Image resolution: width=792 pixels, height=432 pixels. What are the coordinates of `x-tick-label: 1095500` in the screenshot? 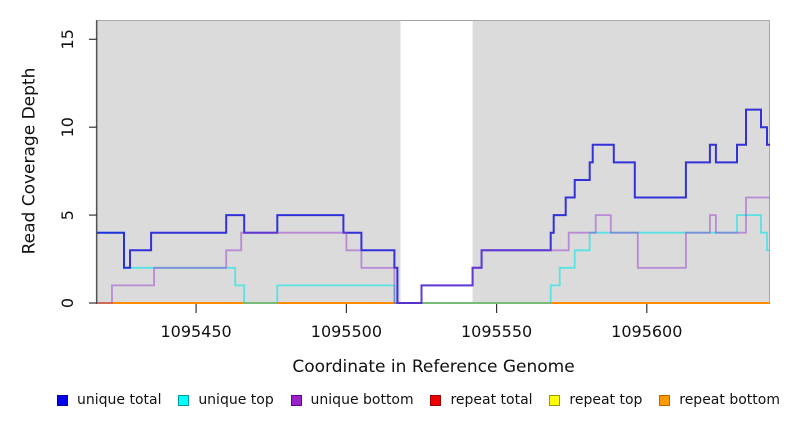 It's located at (346, 331).